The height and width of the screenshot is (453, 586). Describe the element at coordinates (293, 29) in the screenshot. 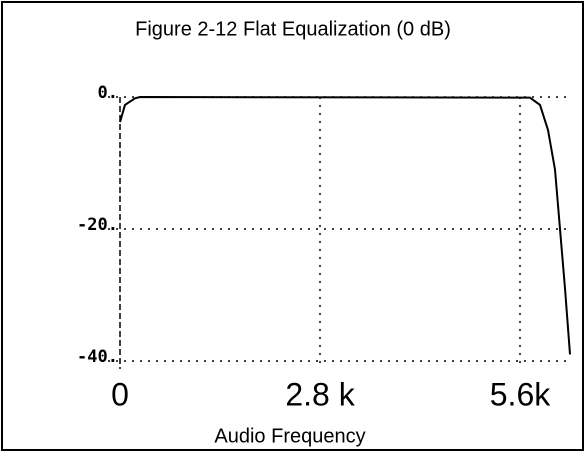

I see `chart-title: Figure 2-12 Flat Equalization (0 dB)` at that location.